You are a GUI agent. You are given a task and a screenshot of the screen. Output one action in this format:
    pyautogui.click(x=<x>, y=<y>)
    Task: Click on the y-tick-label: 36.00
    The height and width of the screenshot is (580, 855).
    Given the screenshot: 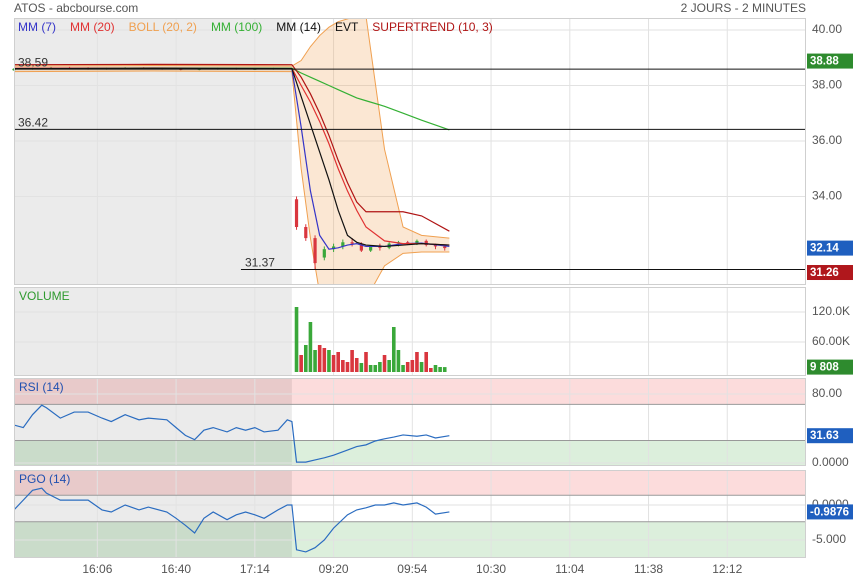 What is the action you would take?
    pyautogui.click(x=827, y=140)
    